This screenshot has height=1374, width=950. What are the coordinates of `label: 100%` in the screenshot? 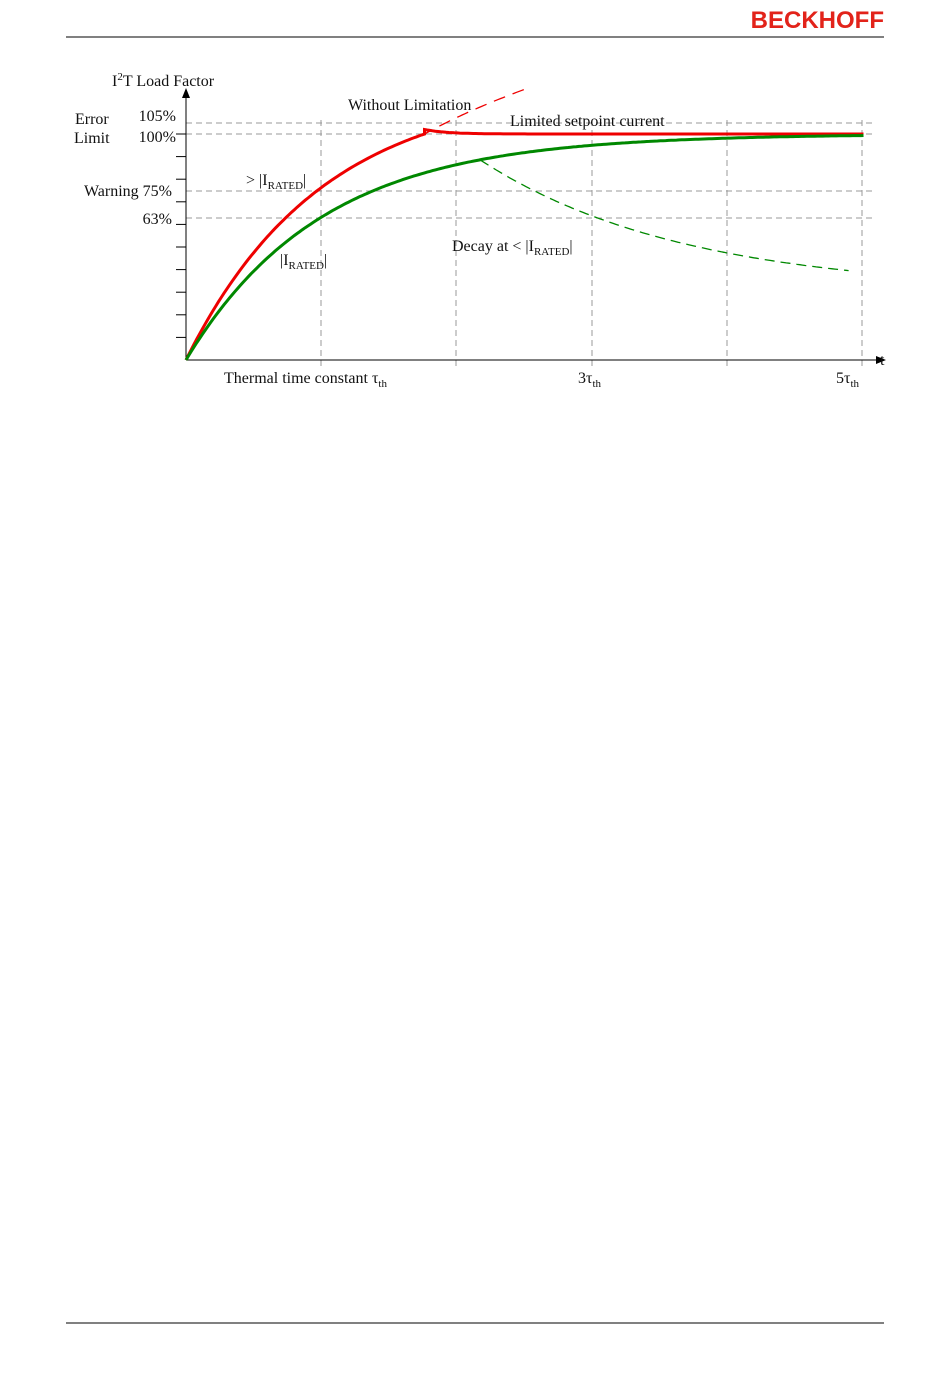 It's located at (157, 137).